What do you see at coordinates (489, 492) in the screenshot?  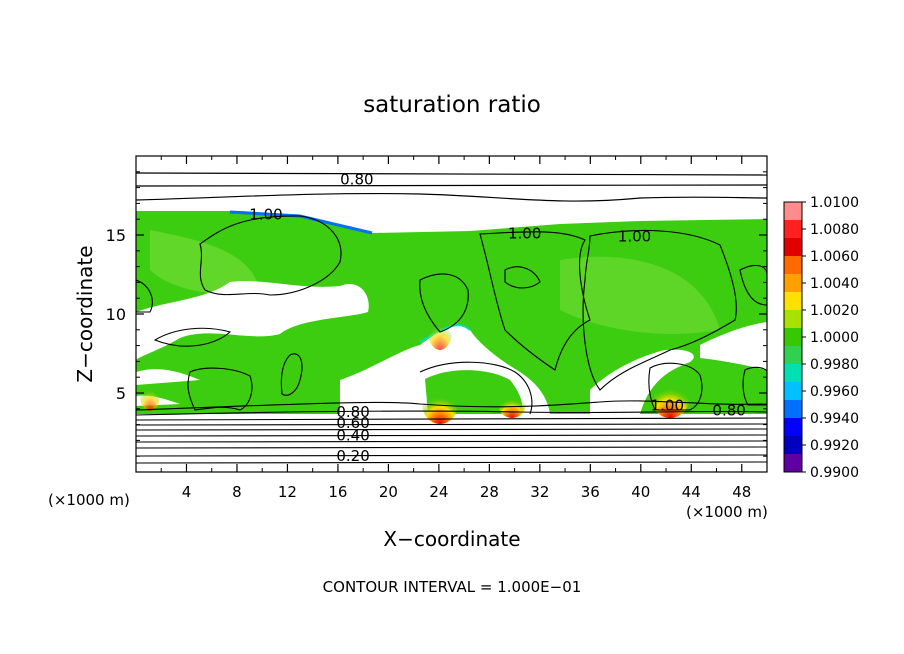 I see `x-tick-label: 28` at bounding box center [489, 492].